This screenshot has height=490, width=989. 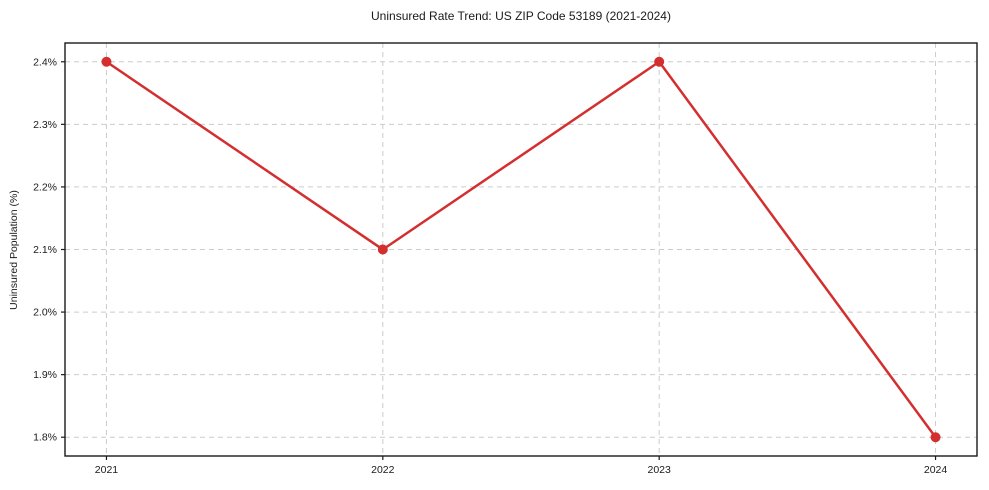 I want to click on x-tick-label: 2021, so click(x=107, y=470).